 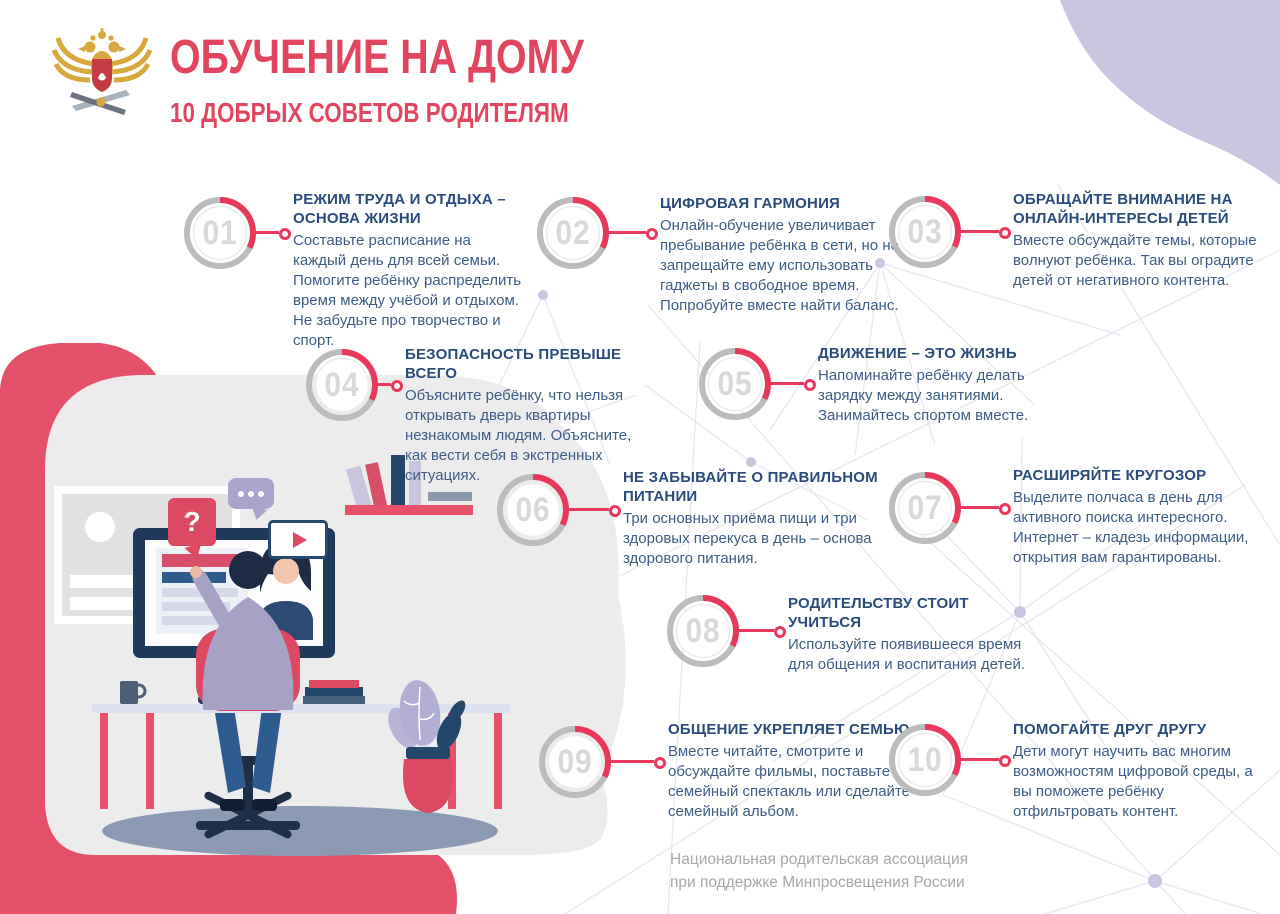 I want to click on footer-line-1: Национальная родительская ассоциация, so click(x=819, y=859).